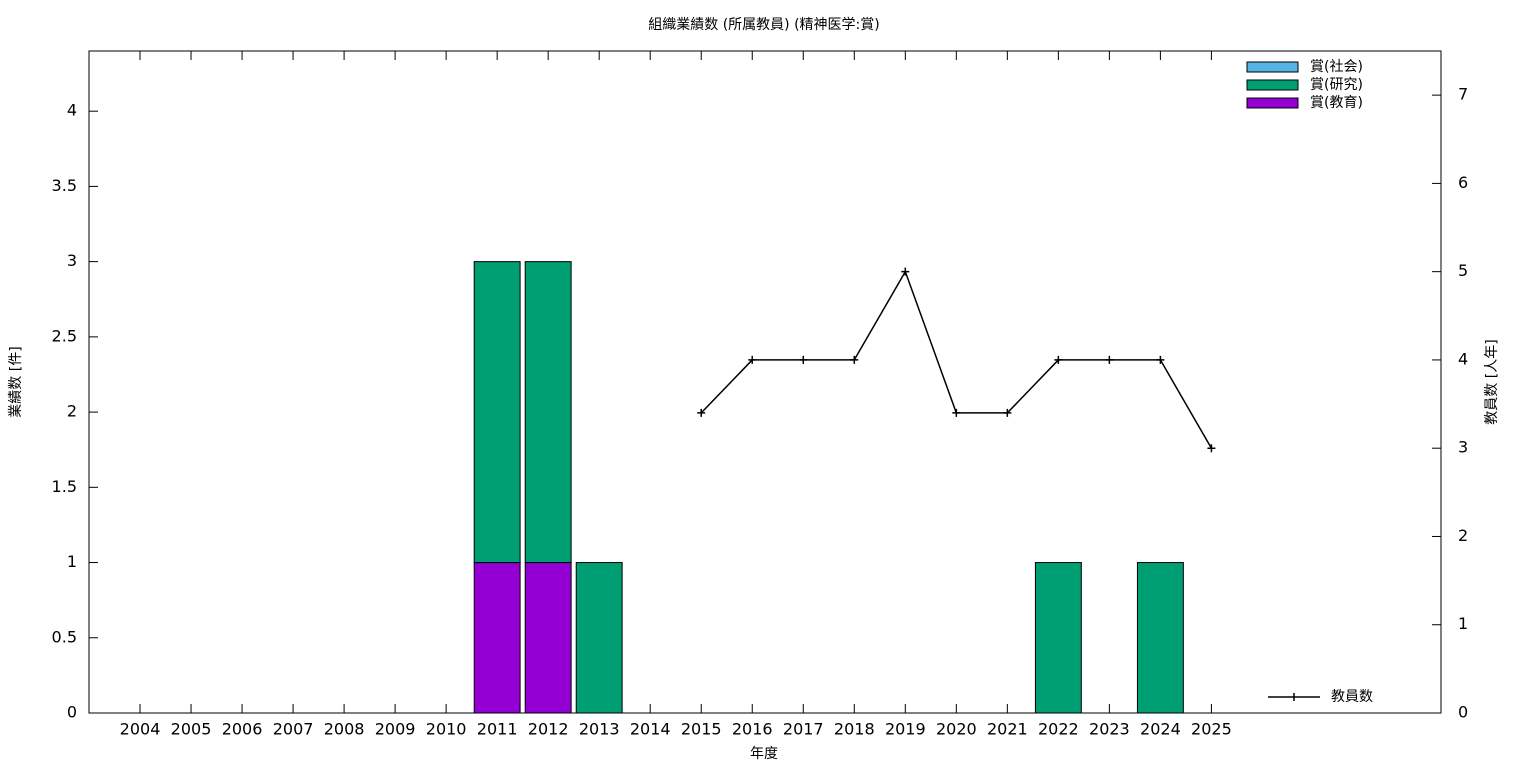 The width and height of the screenshot is (1536, 768). Describe the element at coordinates (1463, 94) in the screenshot. I see `y2-tick-label: 7` at that location.